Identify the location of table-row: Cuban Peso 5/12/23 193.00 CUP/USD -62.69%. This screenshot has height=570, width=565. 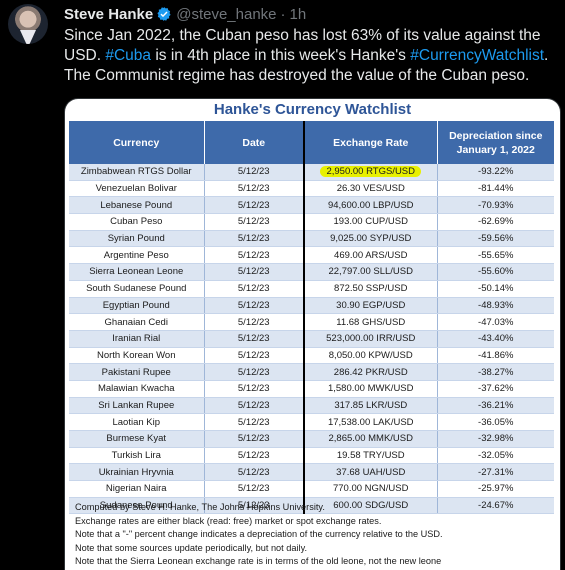
(311, 222).